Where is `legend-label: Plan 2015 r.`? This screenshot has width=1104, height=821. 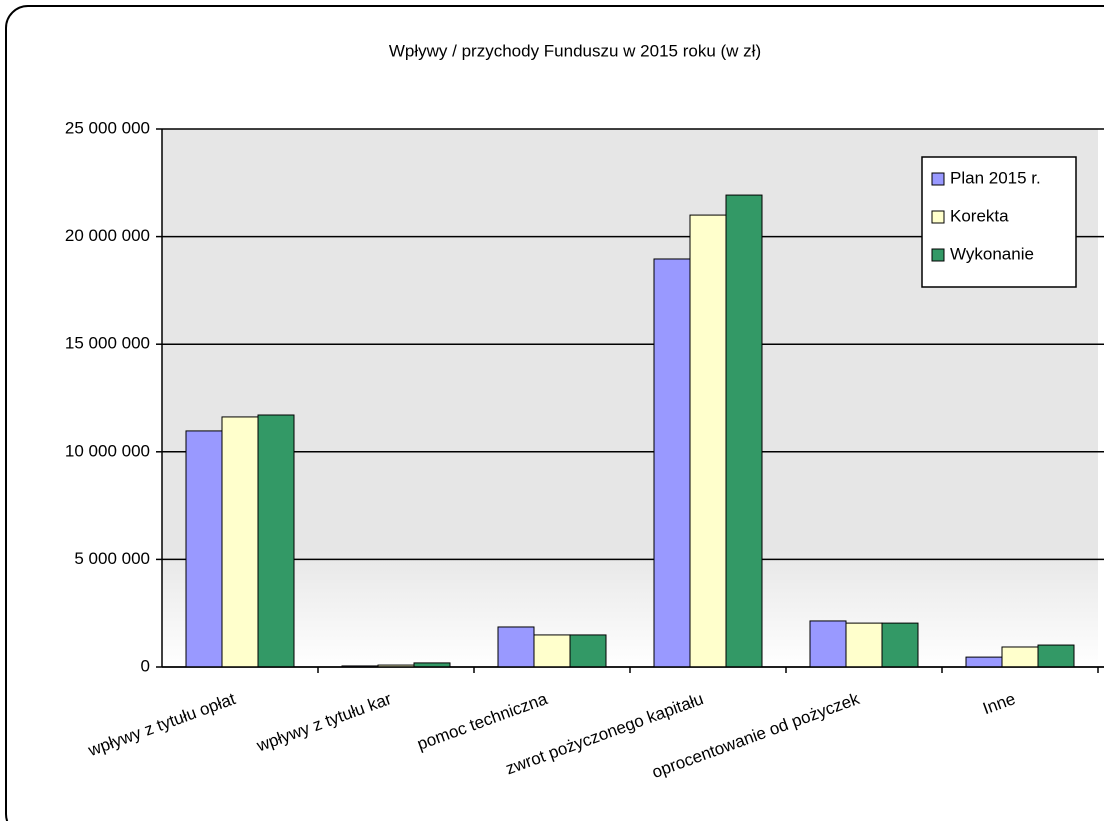 legend-label: Plan 2015 r. is located at coordinates (995, 177).